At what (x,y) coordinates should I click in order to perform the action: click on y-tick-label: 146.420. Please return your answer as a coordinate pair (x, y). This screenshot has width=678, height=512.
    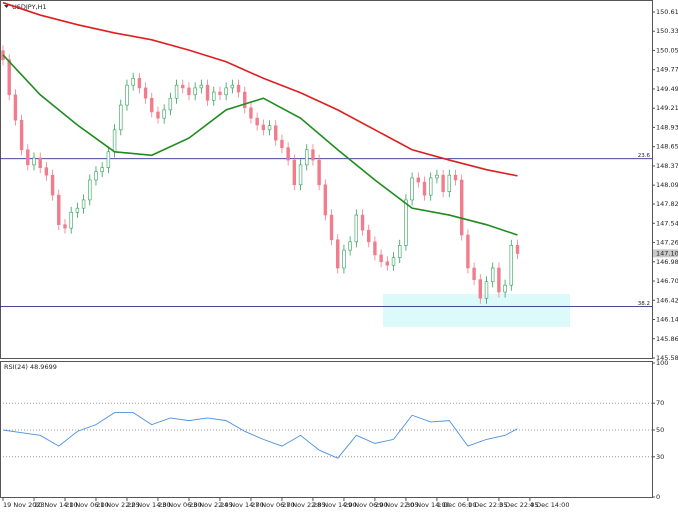
    Looking at the image, I should click on (667, 300).